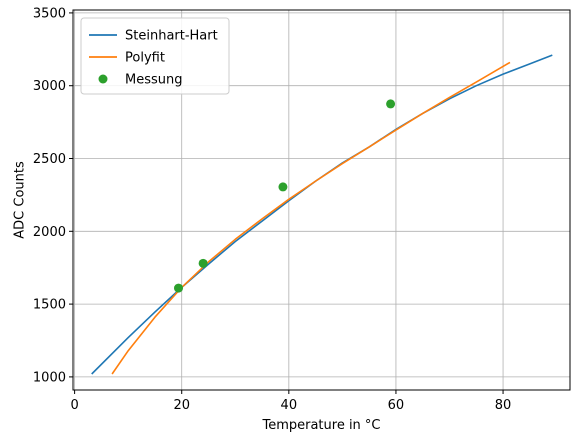 The width and height of the screenshot is (585, 447). I want to click on x-tick-label: 20, so click(181, 405).